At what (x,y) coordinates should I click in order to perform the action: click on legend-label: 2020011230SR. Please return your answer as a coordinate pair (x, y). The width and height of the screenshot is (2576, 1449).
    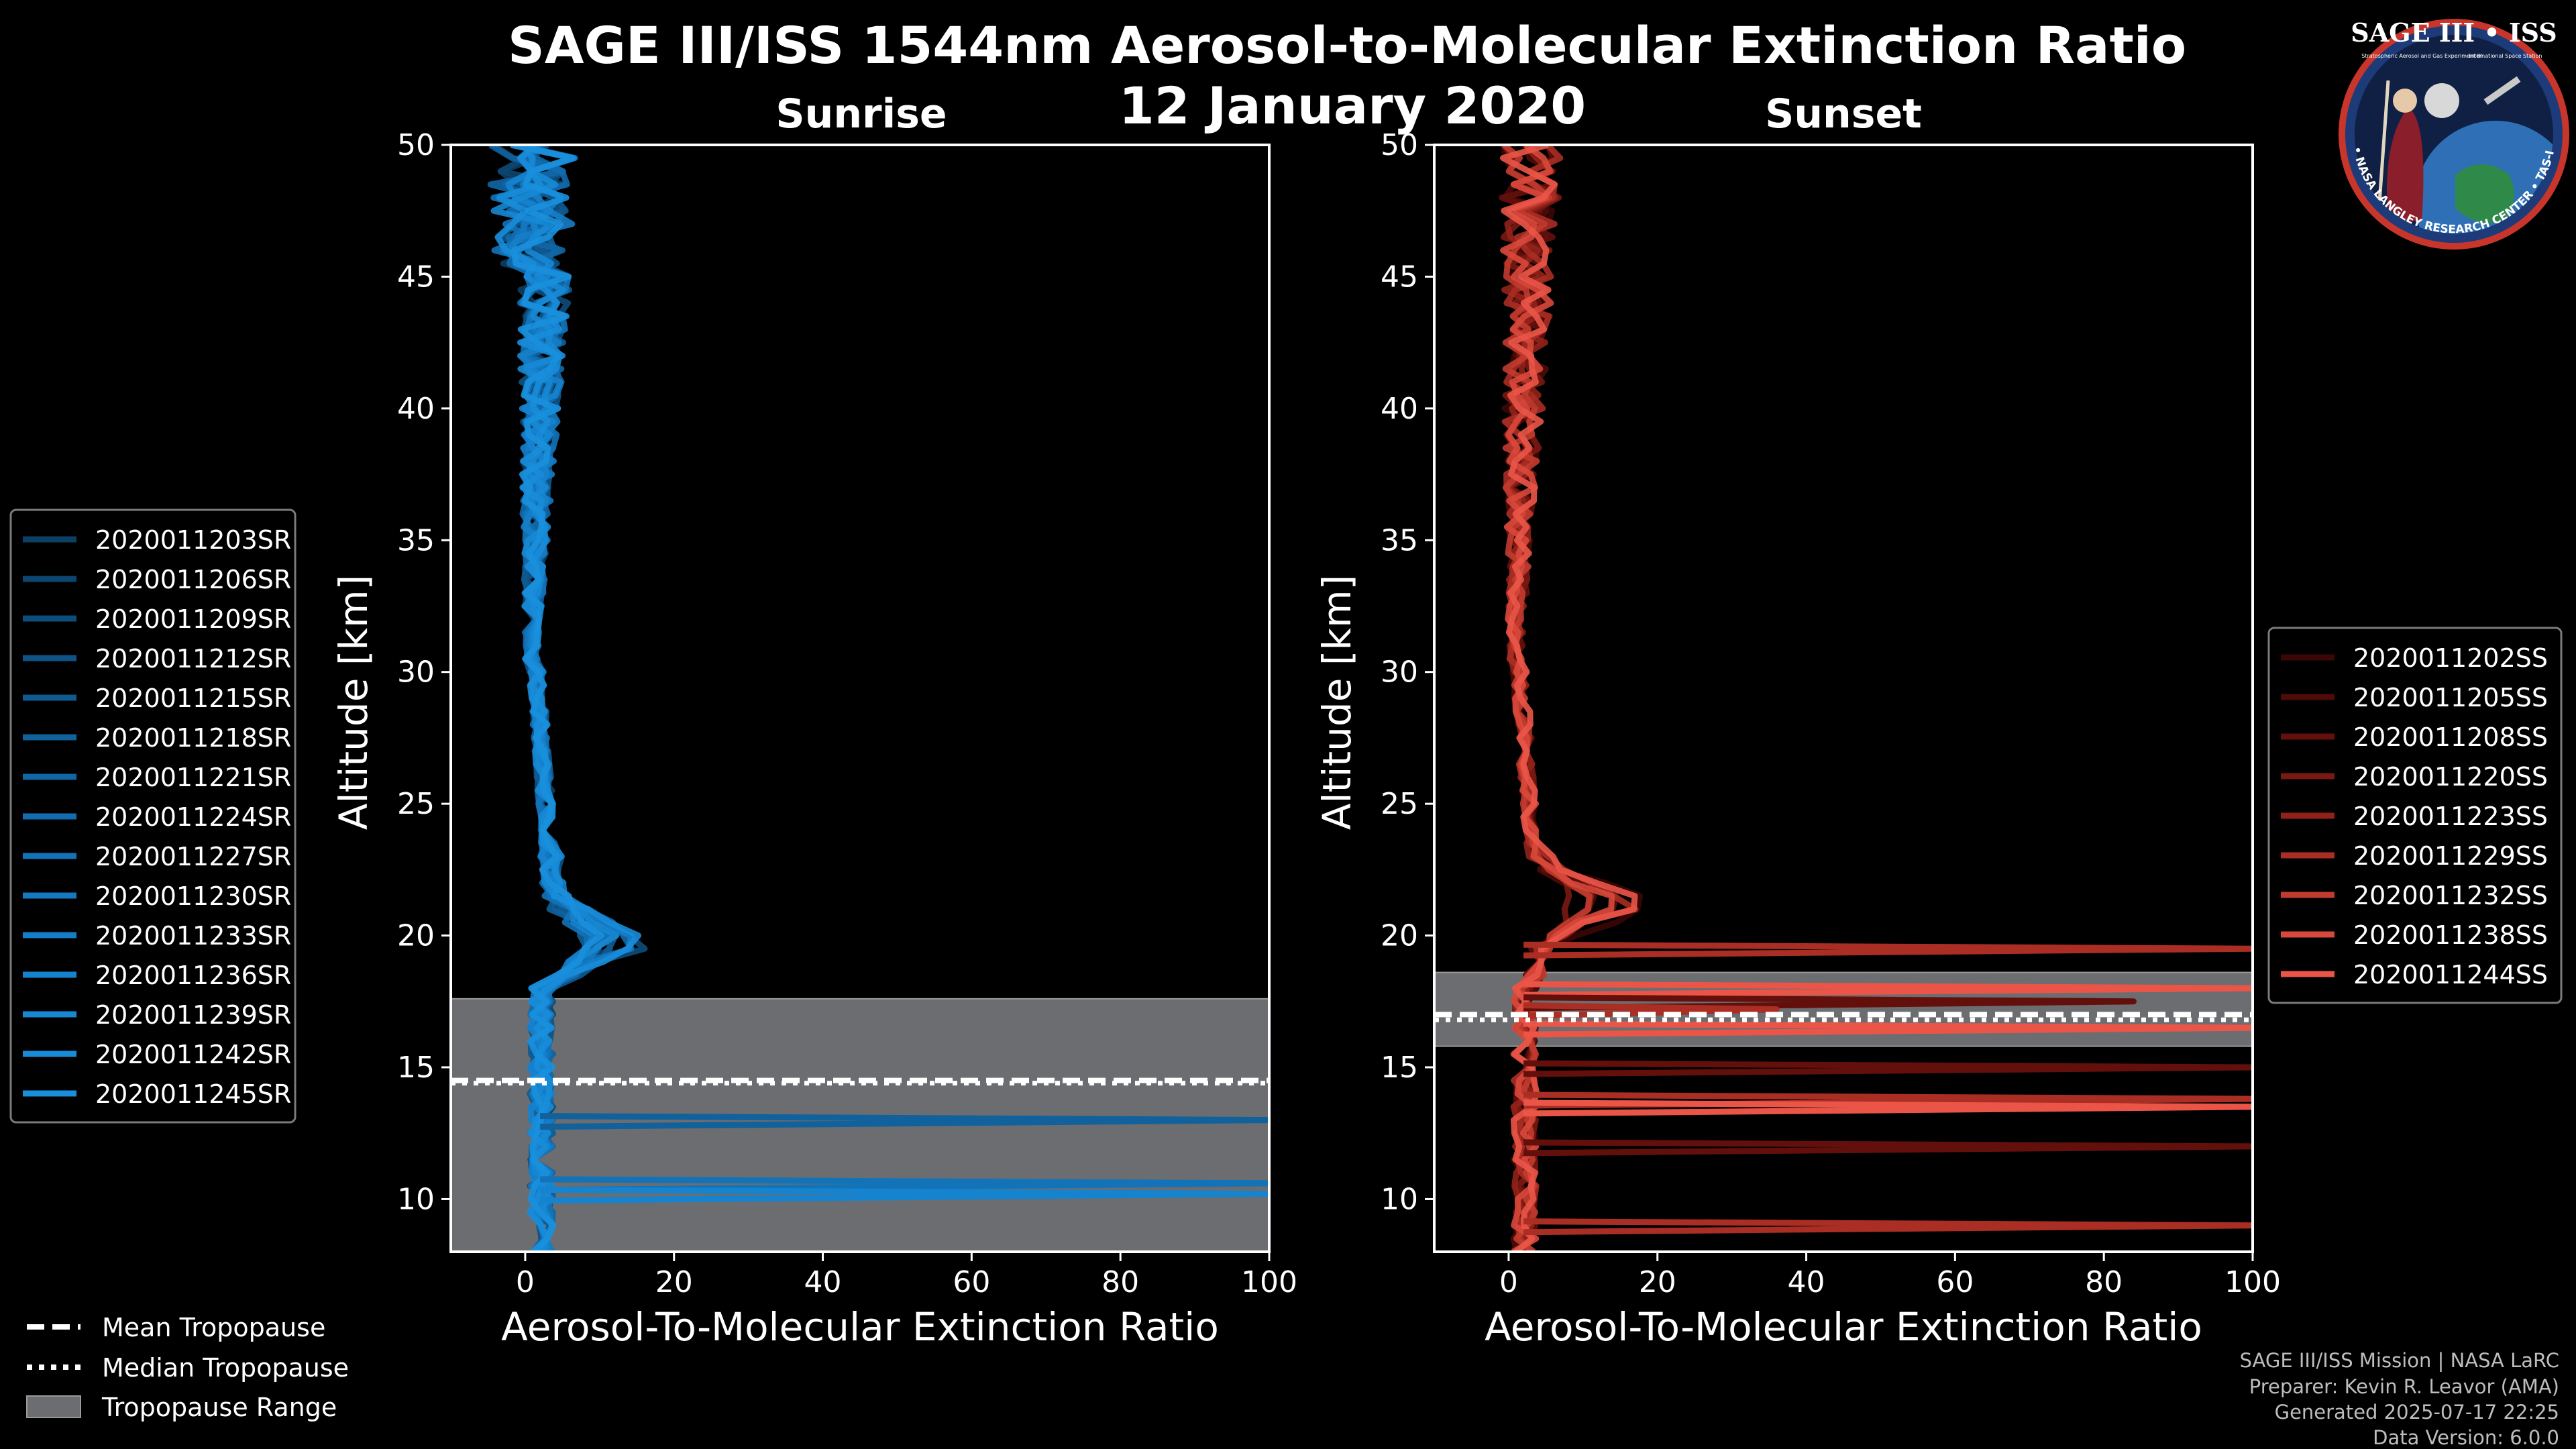
    Looking at the image, I should click on (193, 896).